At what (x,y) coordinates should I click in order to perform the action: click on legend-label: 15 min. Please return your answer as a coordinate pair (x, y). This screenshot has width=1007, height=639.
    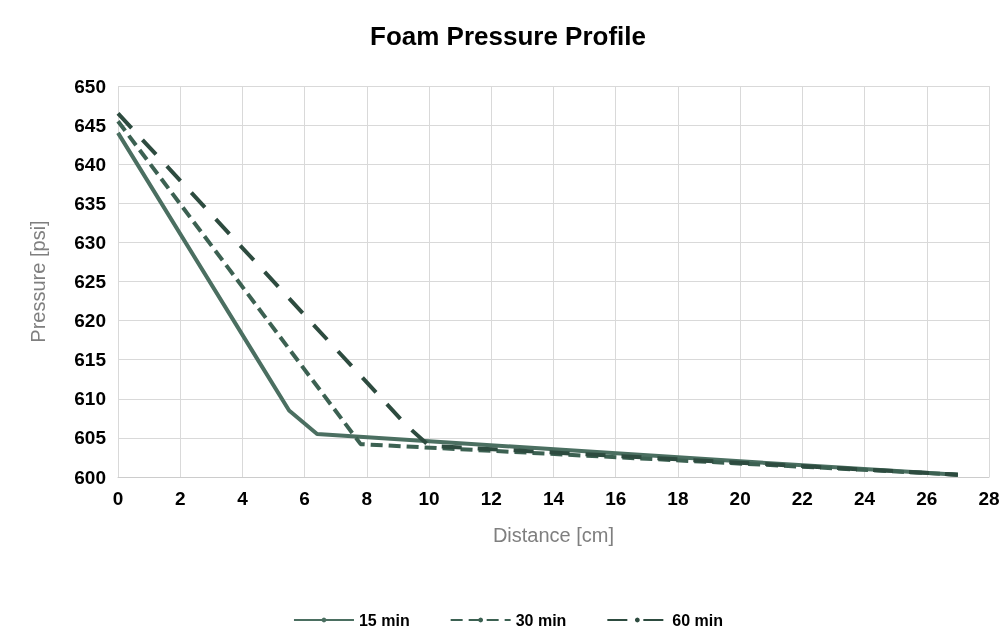
    Looking at the image, I should click on (384, 620).